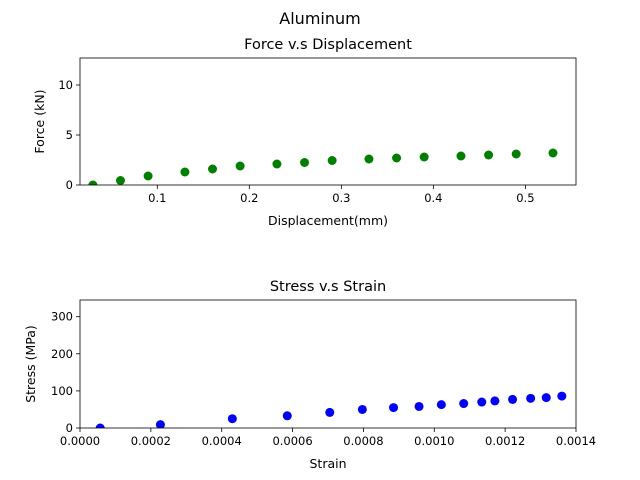 The height and width of the screenshot is (480, 640). Describe the element at coordinates (328, 220) in the screenshot. I see `x-axis-label: Displacement(mm)` at that location.